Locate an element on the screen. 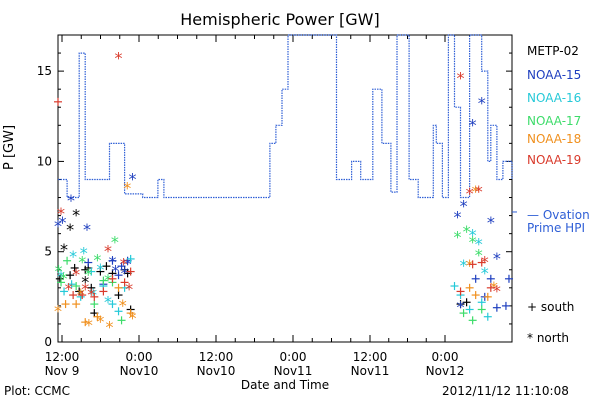 The width and height of the screenshot is (600, 400). x-axis-label: Date and Time is located at coordinates (285, 385).